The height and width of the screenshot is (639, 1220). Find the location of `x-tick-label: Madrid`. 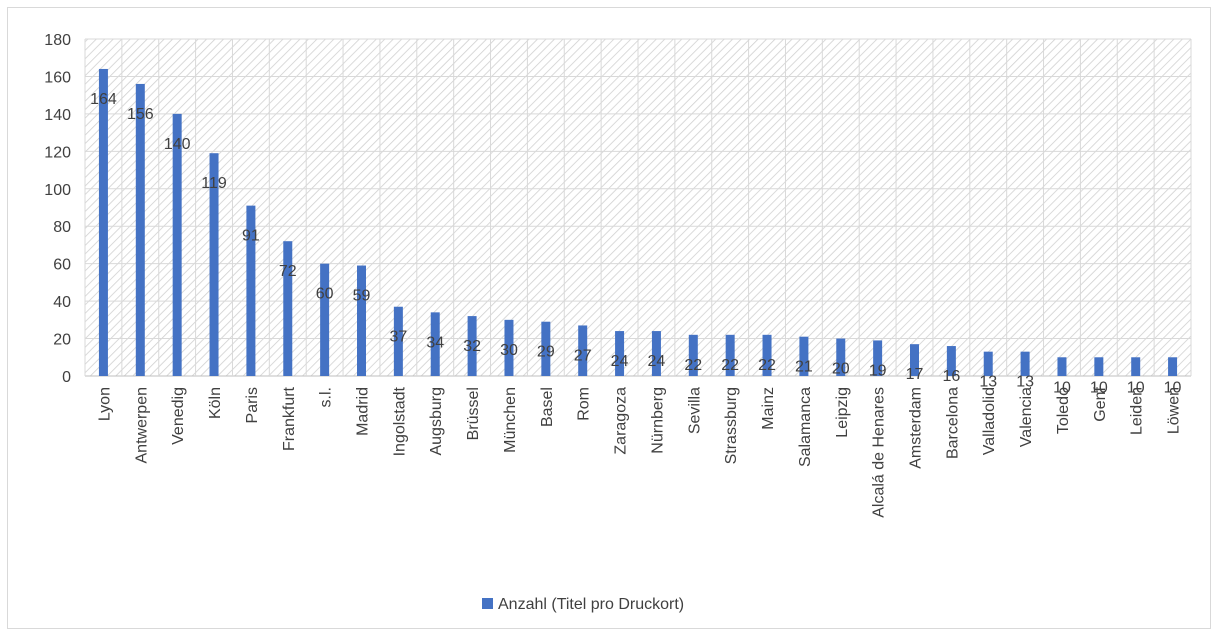

x-tick-label: Madrid is located at coordinates (363, 411).